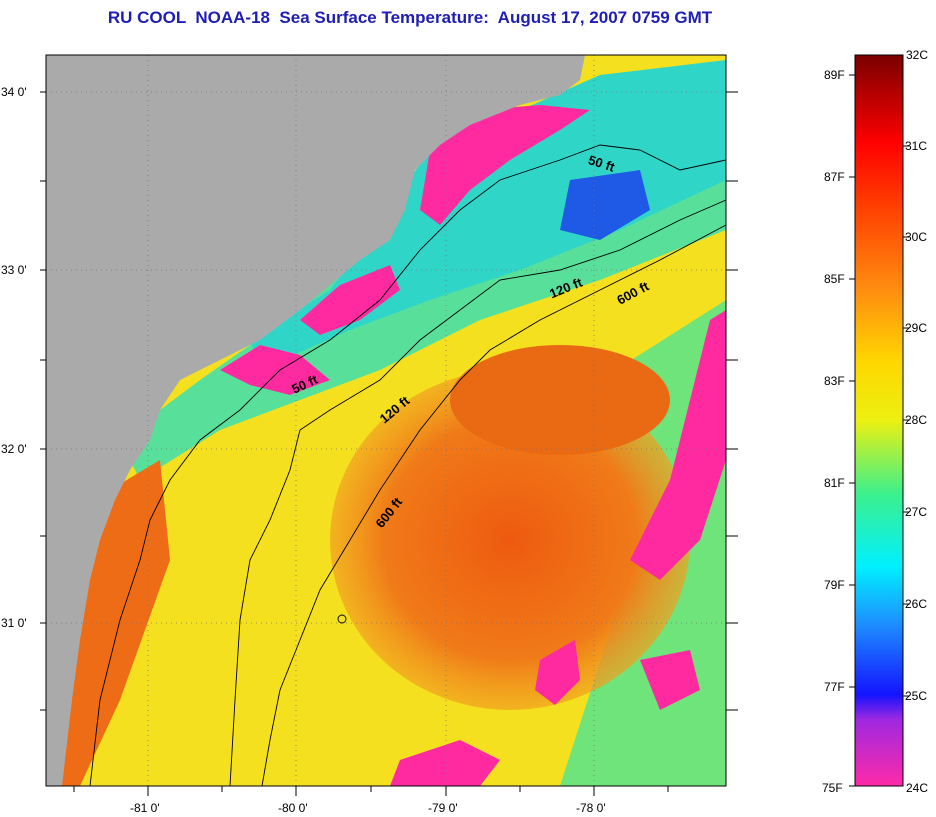  Describe the element at coordinates (834, 483) in the screenshot. I see `cbar-f-81: 81F` at that location.